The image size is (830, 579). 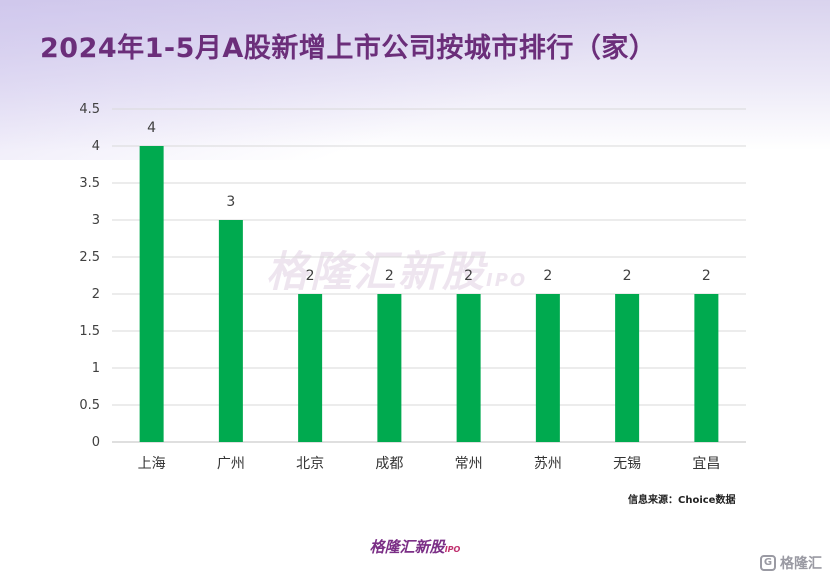 I want to click on chart-title: 2024年1-5月A股新增上市公司按城市排行（家）, so click(x=348, y=48).